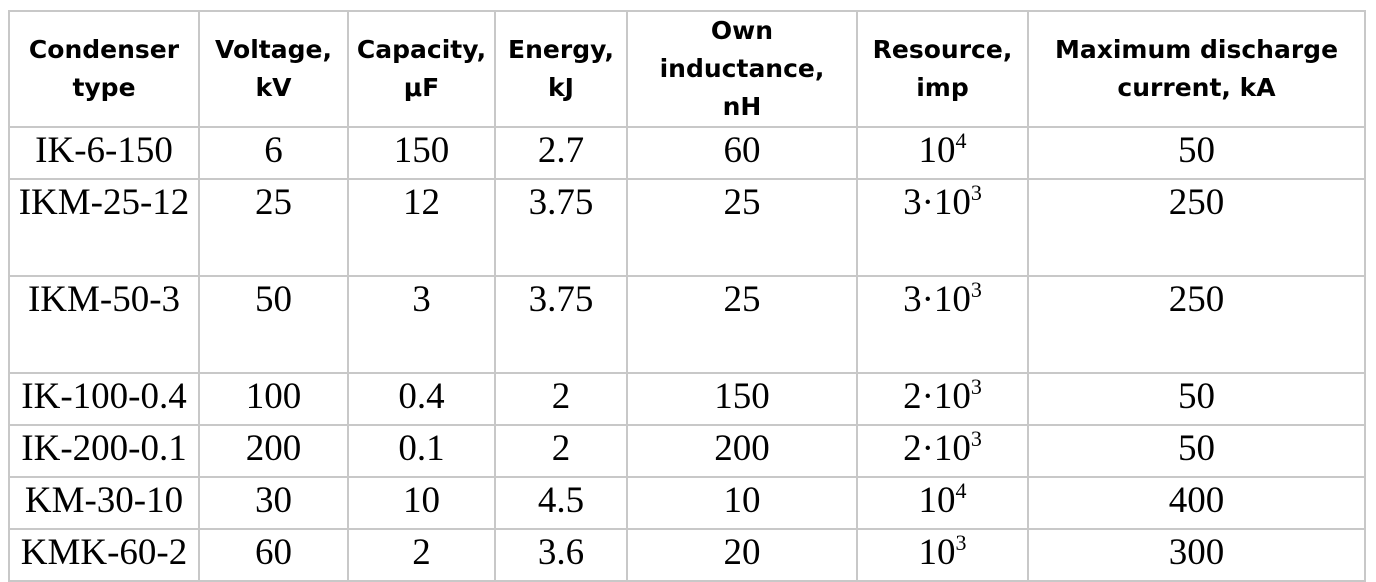 The image size is (1376, 582). Describe the element at coordinates (421, 555) in the screenshot. I see `cell-capacity: 2` at that location.